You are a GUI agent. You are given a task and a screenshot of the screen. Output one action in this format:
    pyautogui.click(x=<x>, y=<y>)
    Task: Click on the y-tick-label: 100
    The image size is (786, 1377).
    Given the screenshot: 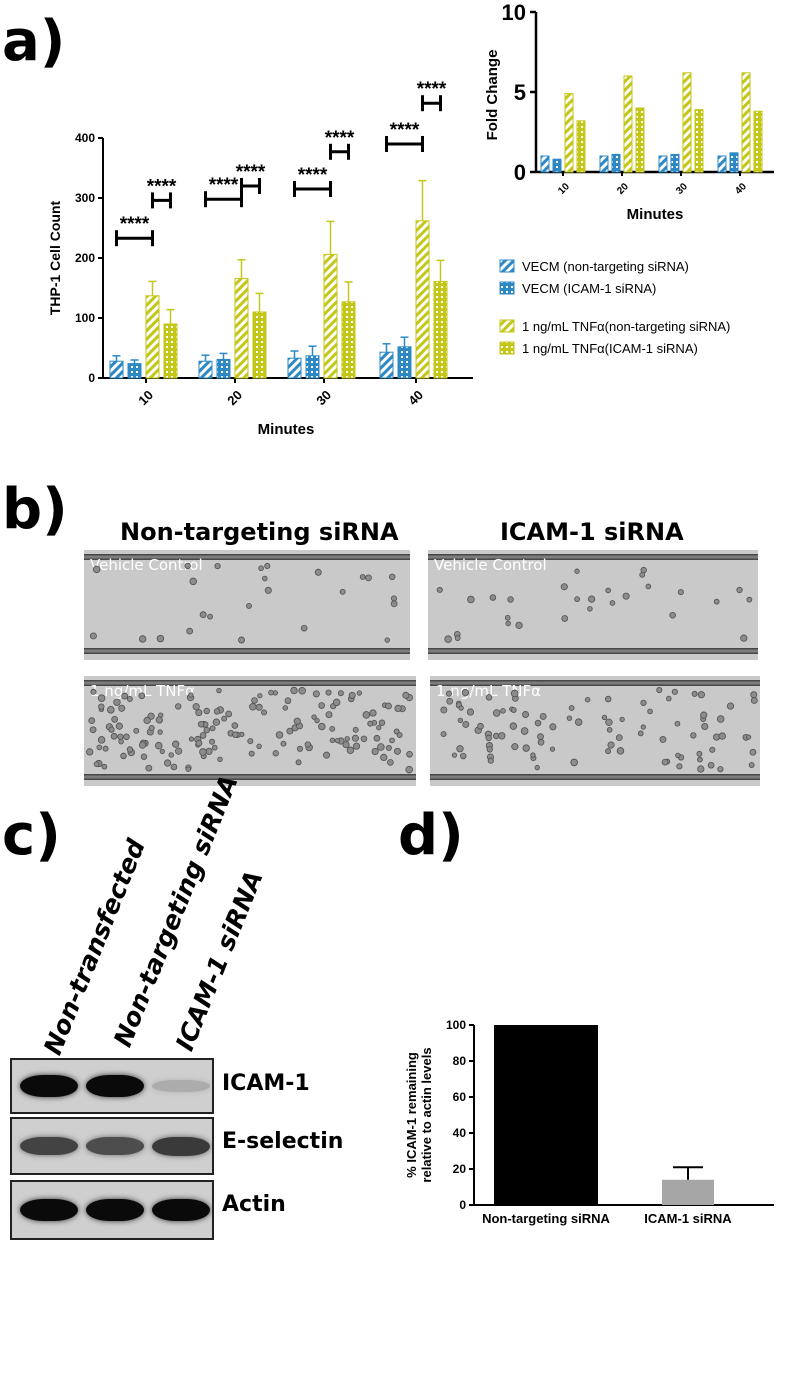 What is the action you would take?
    pyautogui.click(x=85, y=318)
    